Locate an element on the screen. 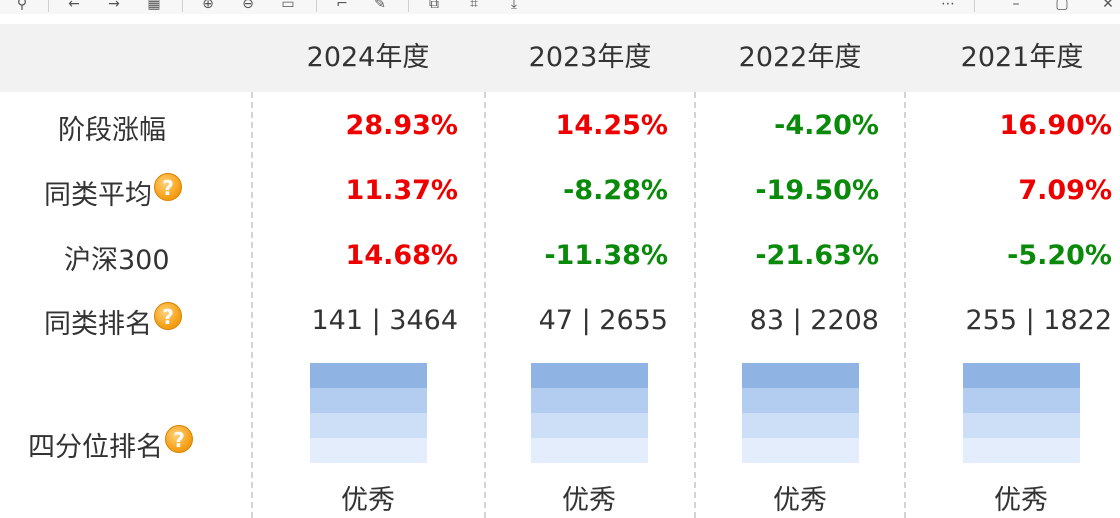 The width and height of the screenshot is (1120, 518). maximize-icon: ▢ is located at coordinates (1062, 6).